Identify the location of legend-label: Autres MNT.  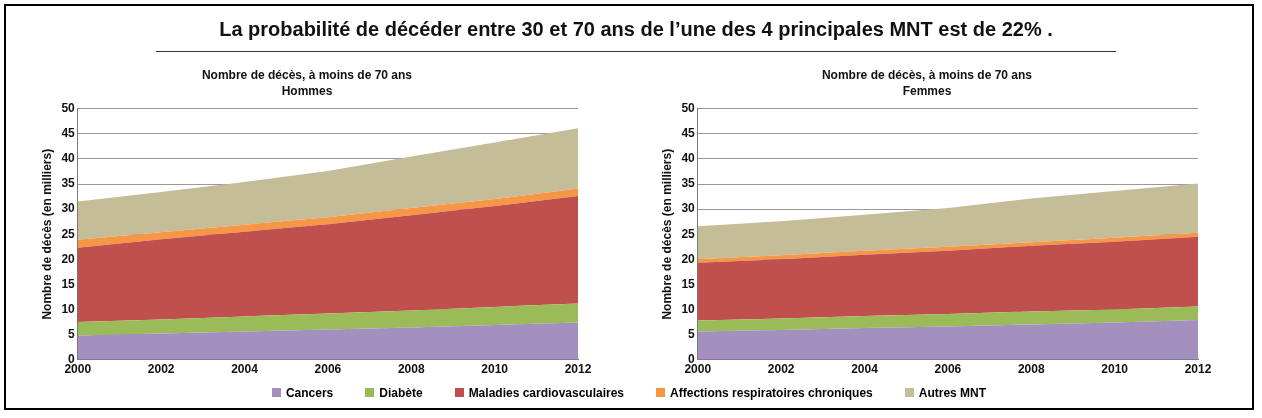
(952, 393).